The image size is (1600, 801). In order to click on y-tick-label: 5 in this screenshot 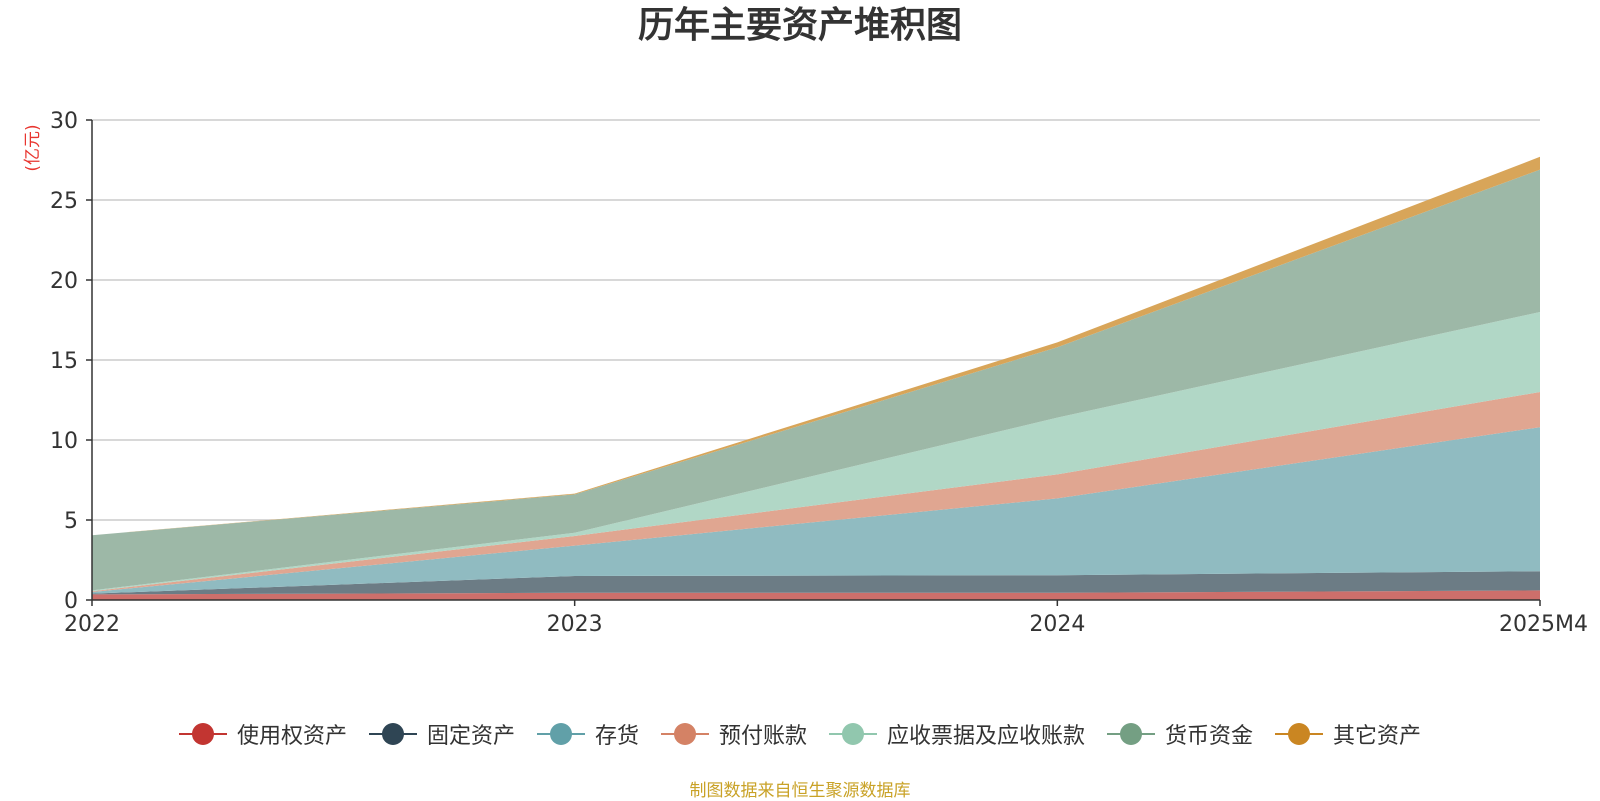, I will do `click(71, 521)`.